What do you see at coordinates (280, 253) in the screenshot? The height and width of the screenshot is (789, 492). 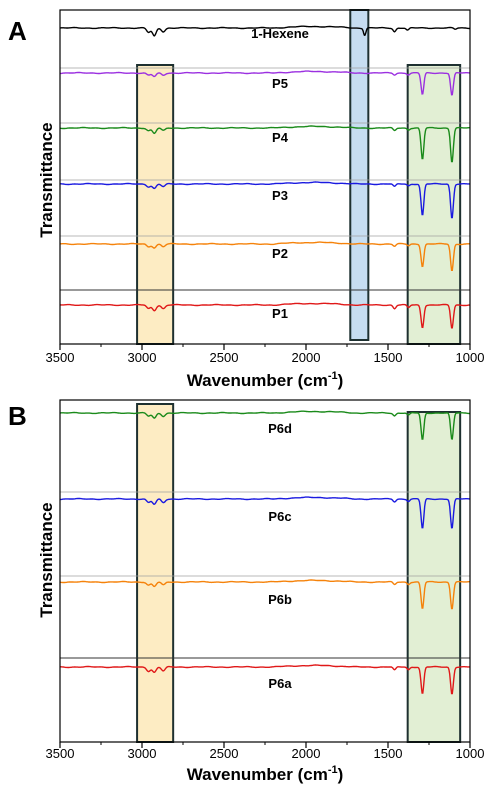 I see `series-label-P2: P2` at bounding box center [280, 253].